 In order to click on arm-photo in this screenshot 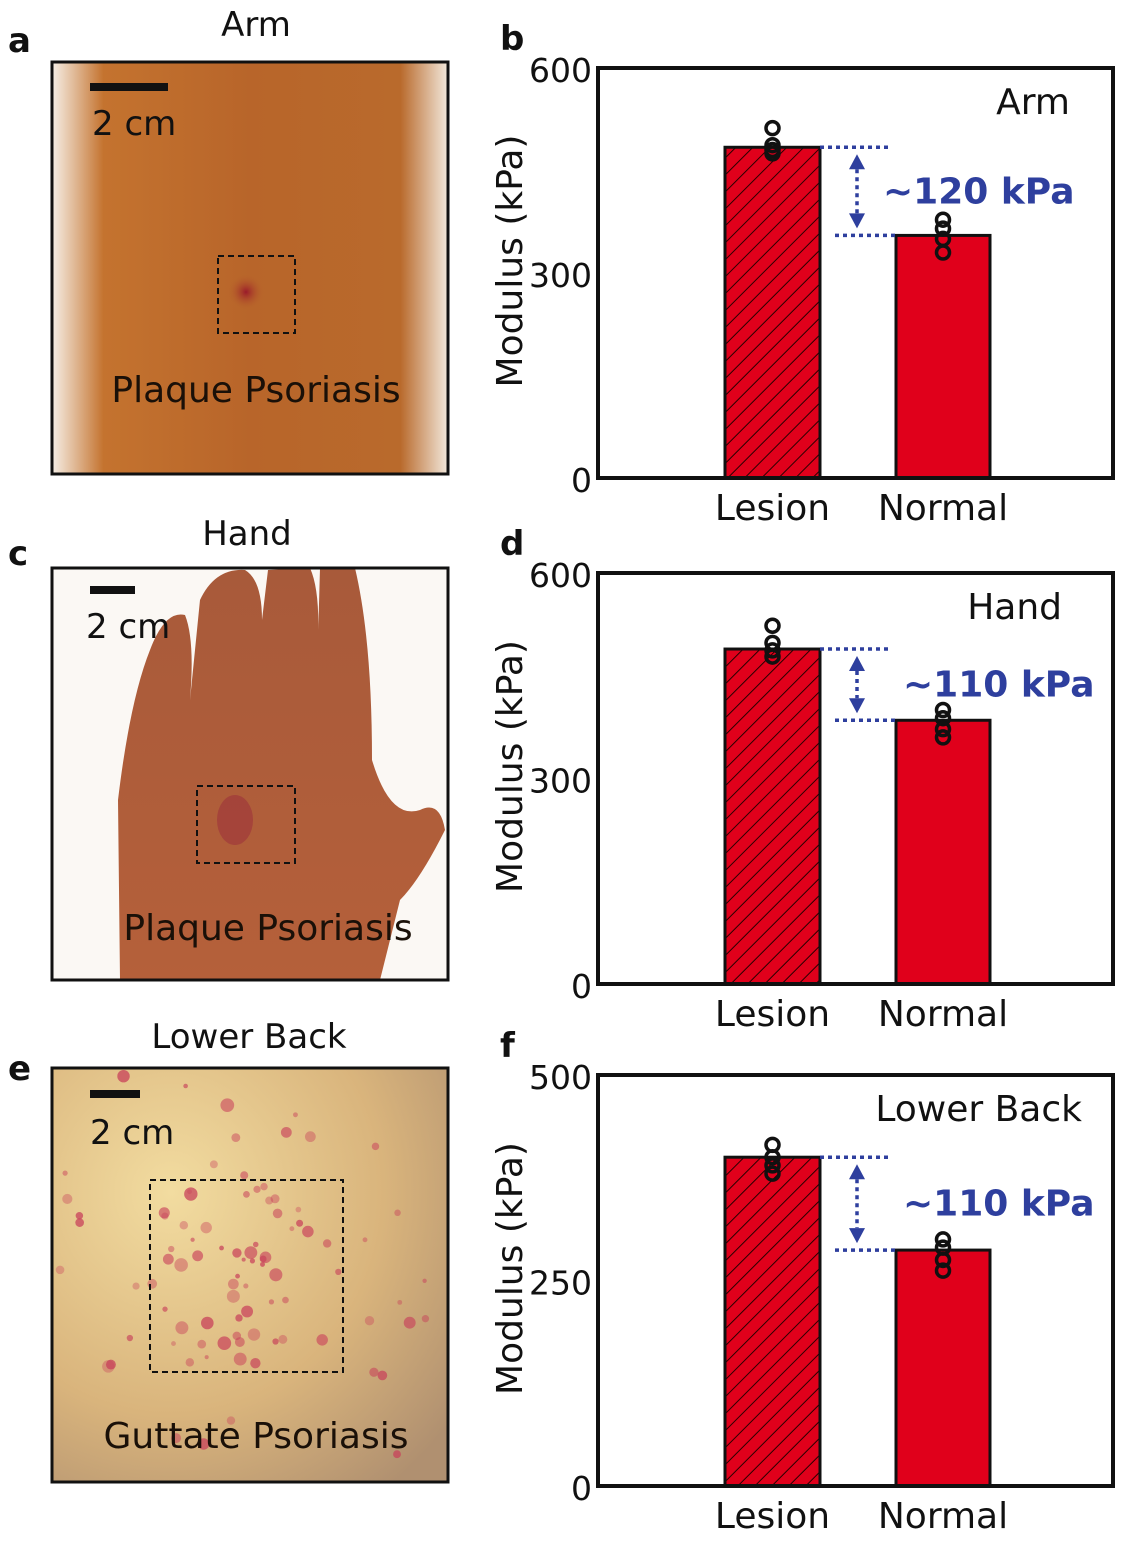, I will do `click(250, 268)`.